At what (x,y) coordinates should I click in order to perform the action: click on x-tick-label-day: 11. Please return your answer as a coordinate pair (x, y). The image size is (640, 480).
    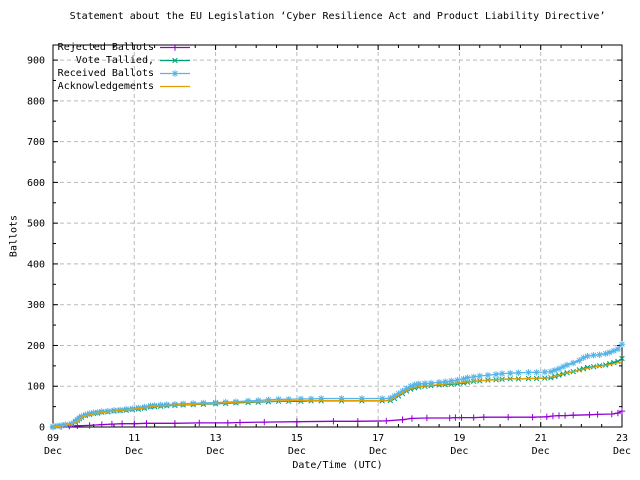
    Looking at the image, I should click on (134, 438).